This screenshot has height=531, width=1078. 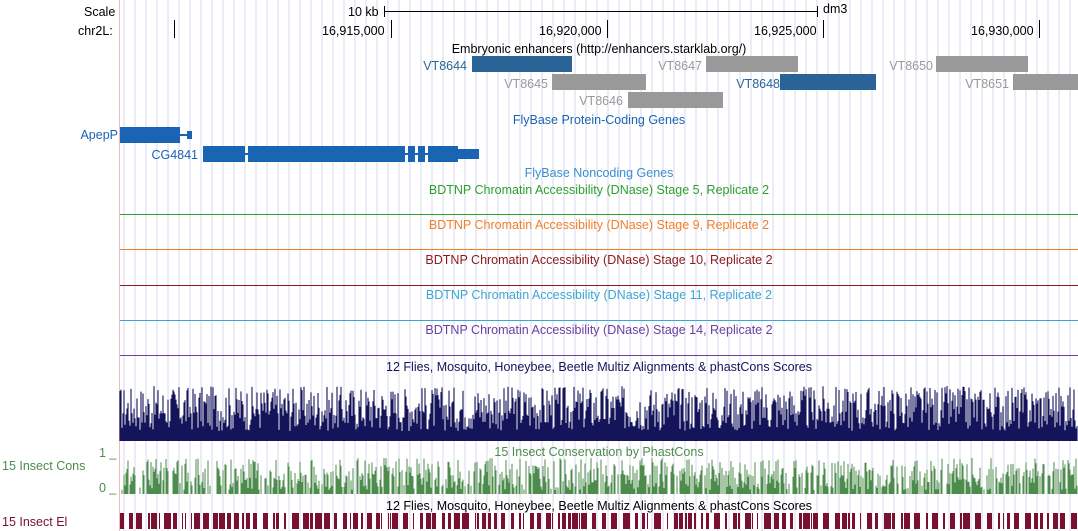 I want to click on protein-coding-track-title: FlyBase Protein-Coding Genes, so click(x=599, y=120).